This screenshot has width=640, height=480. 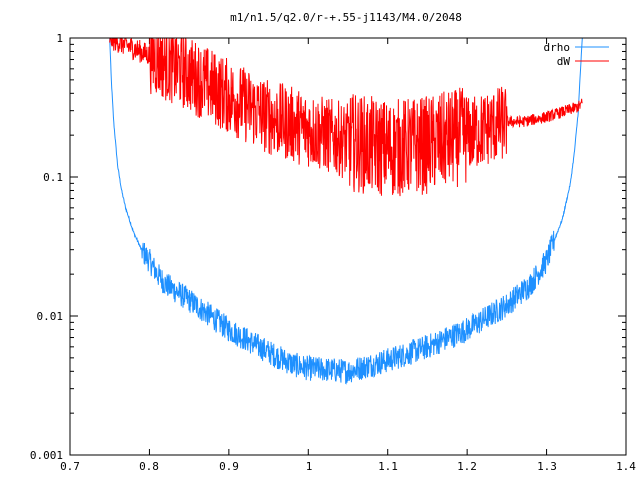 I want to click on y-tick-label: 0.1, so click(x=53, y=177).